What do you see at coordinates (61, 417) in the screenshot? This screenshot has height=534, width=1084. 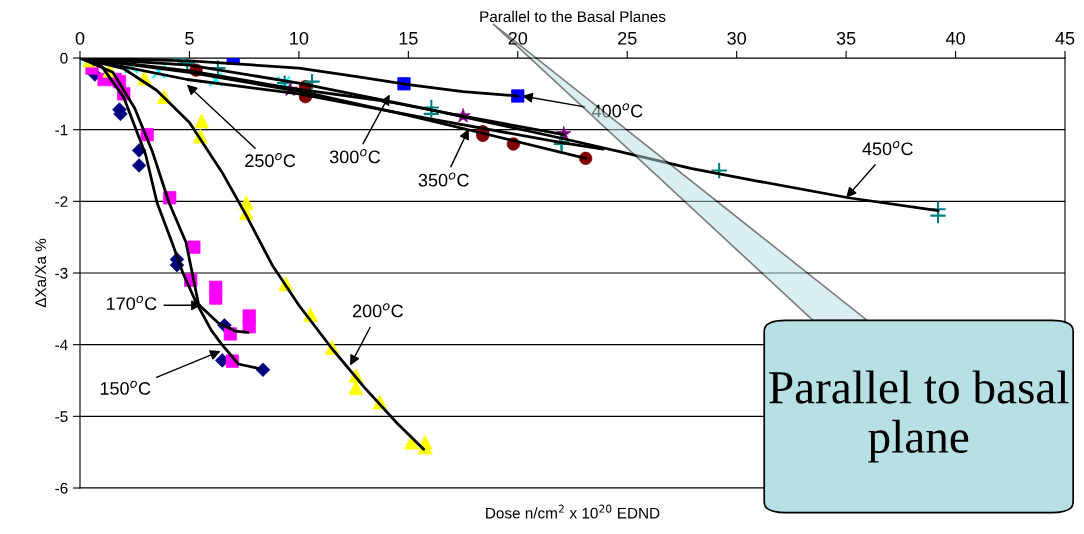 I see `y-tick-label: -5` at bounding box center [61, 417].